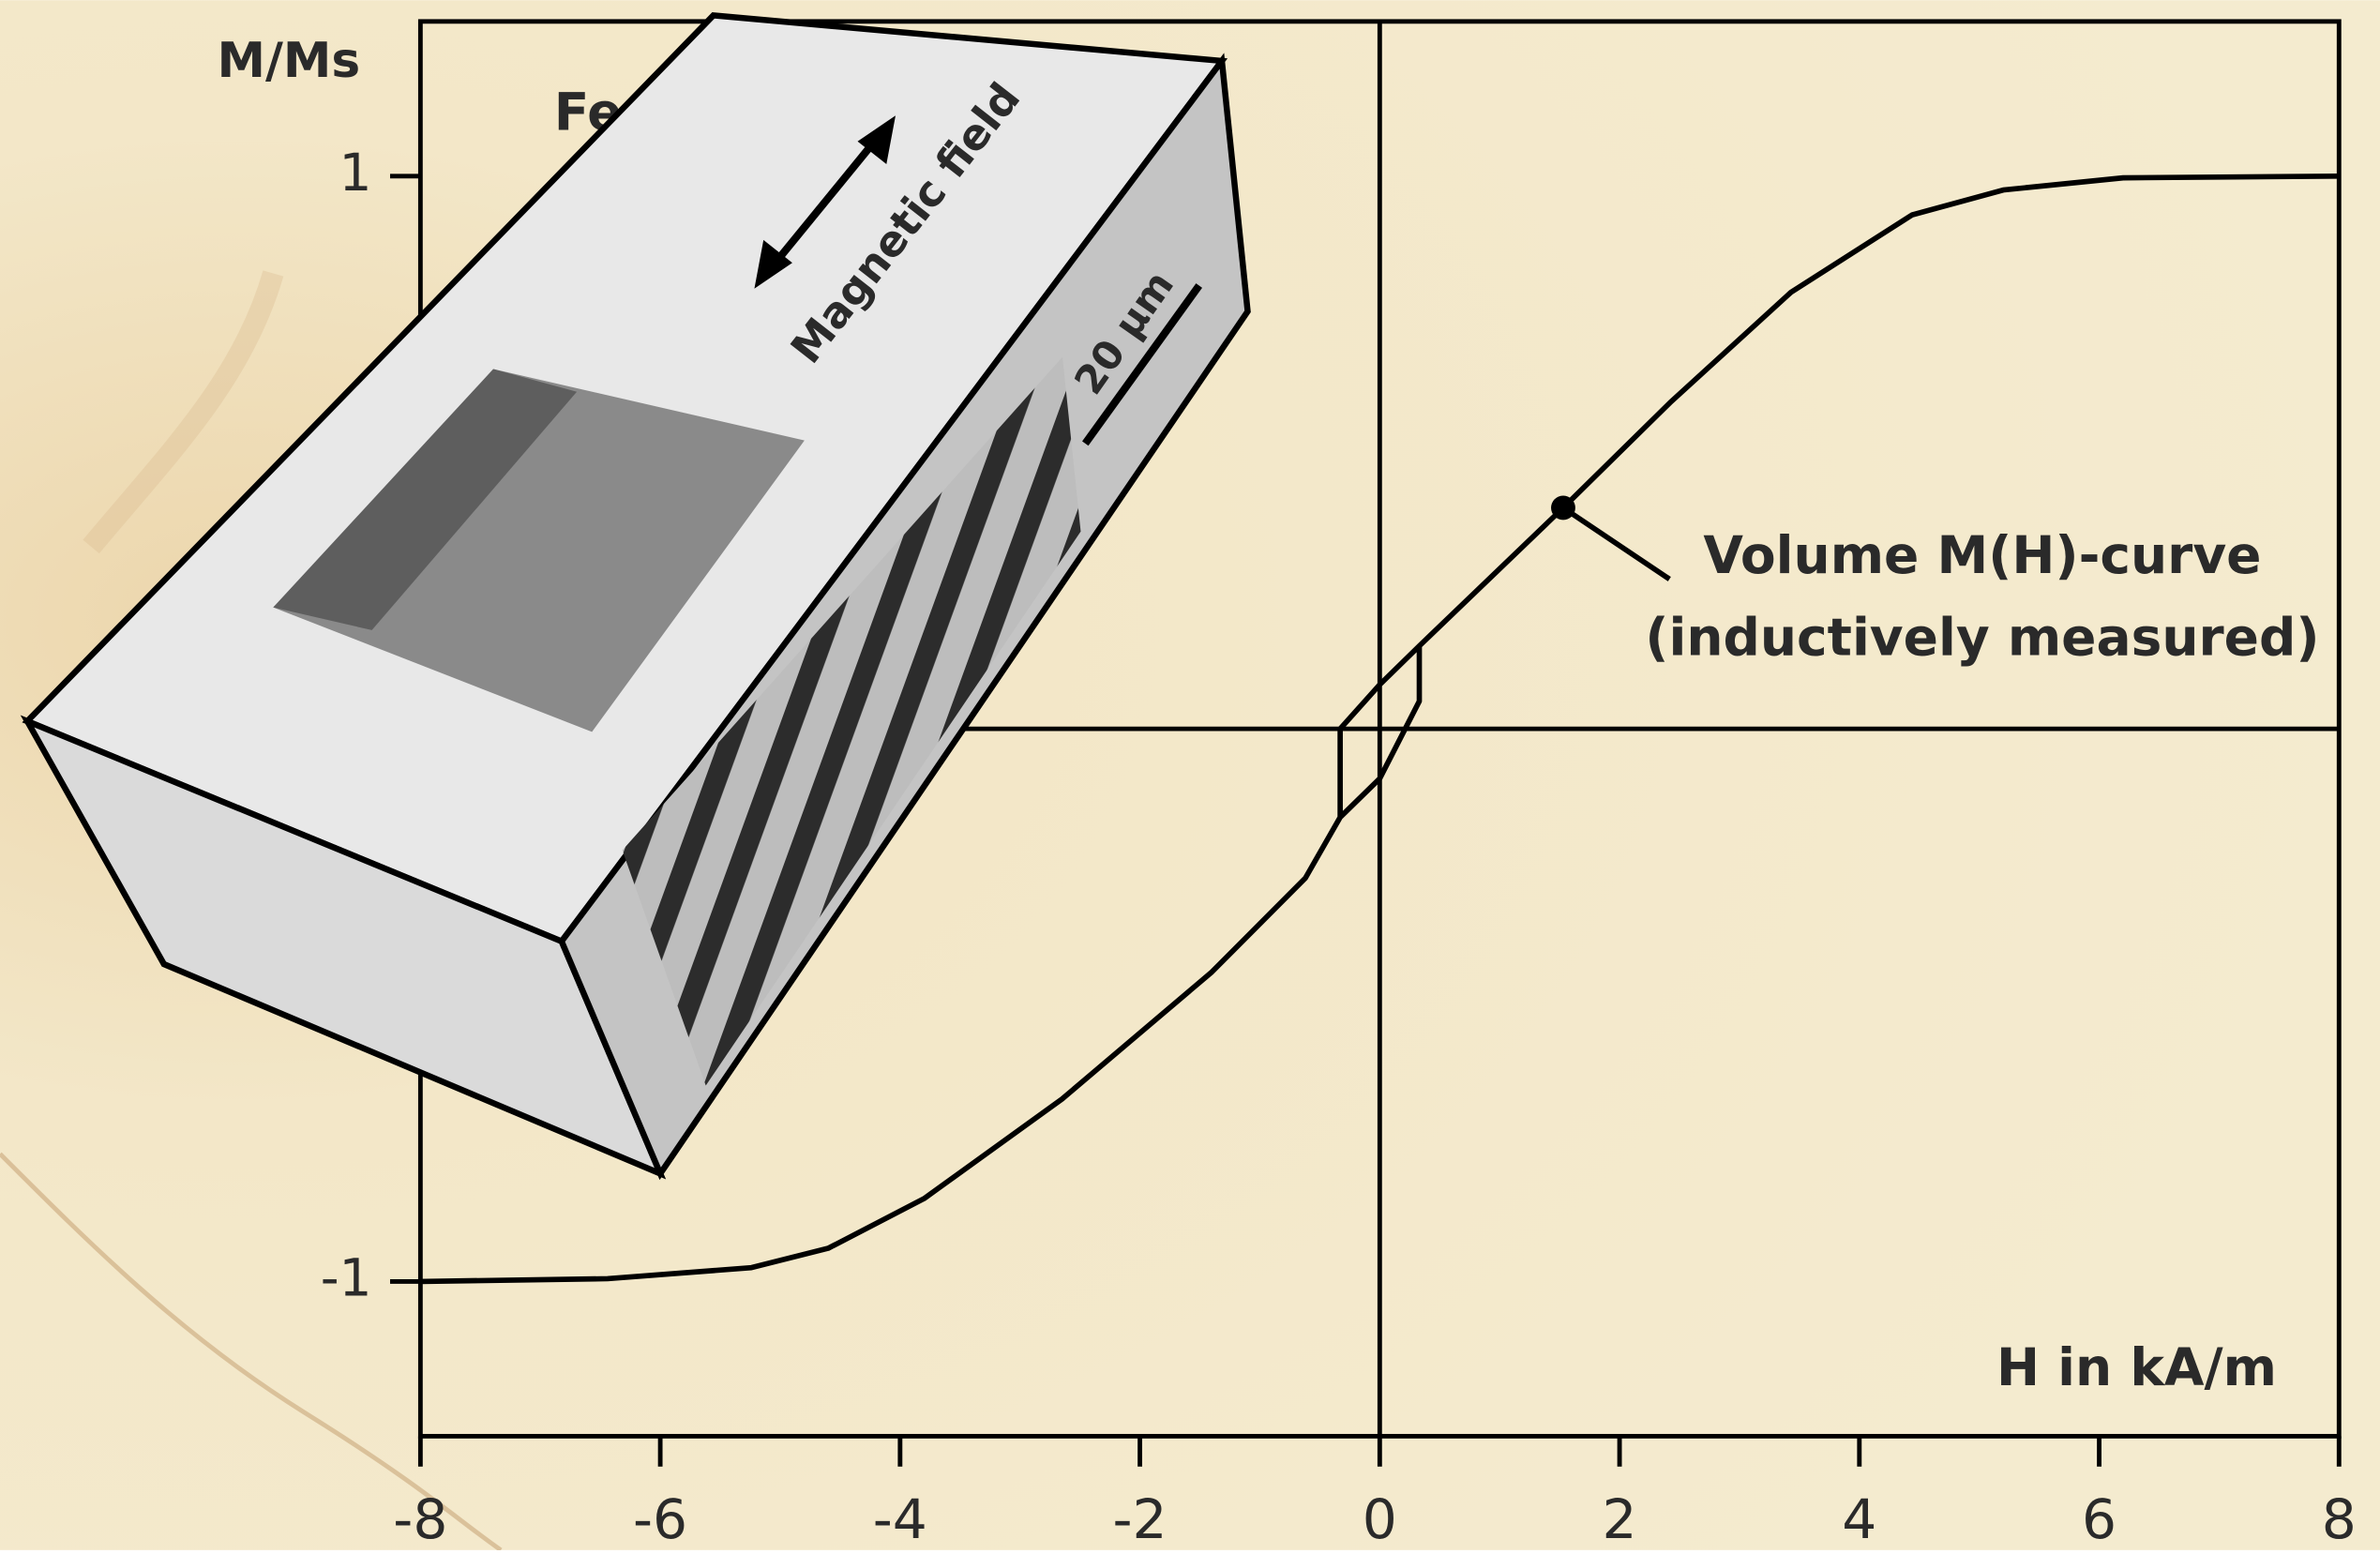 This screenshot has height=1554, width=2380. I want to click on annotation-text: Volume M(H)-curve, so click(1982, 555).